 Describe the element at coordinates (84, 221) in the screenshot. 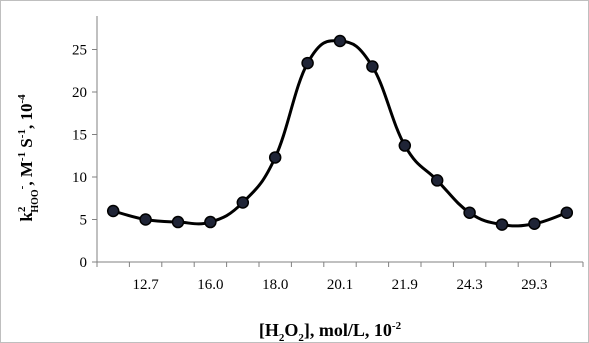

I see `y-tick-label: 5` at that location.